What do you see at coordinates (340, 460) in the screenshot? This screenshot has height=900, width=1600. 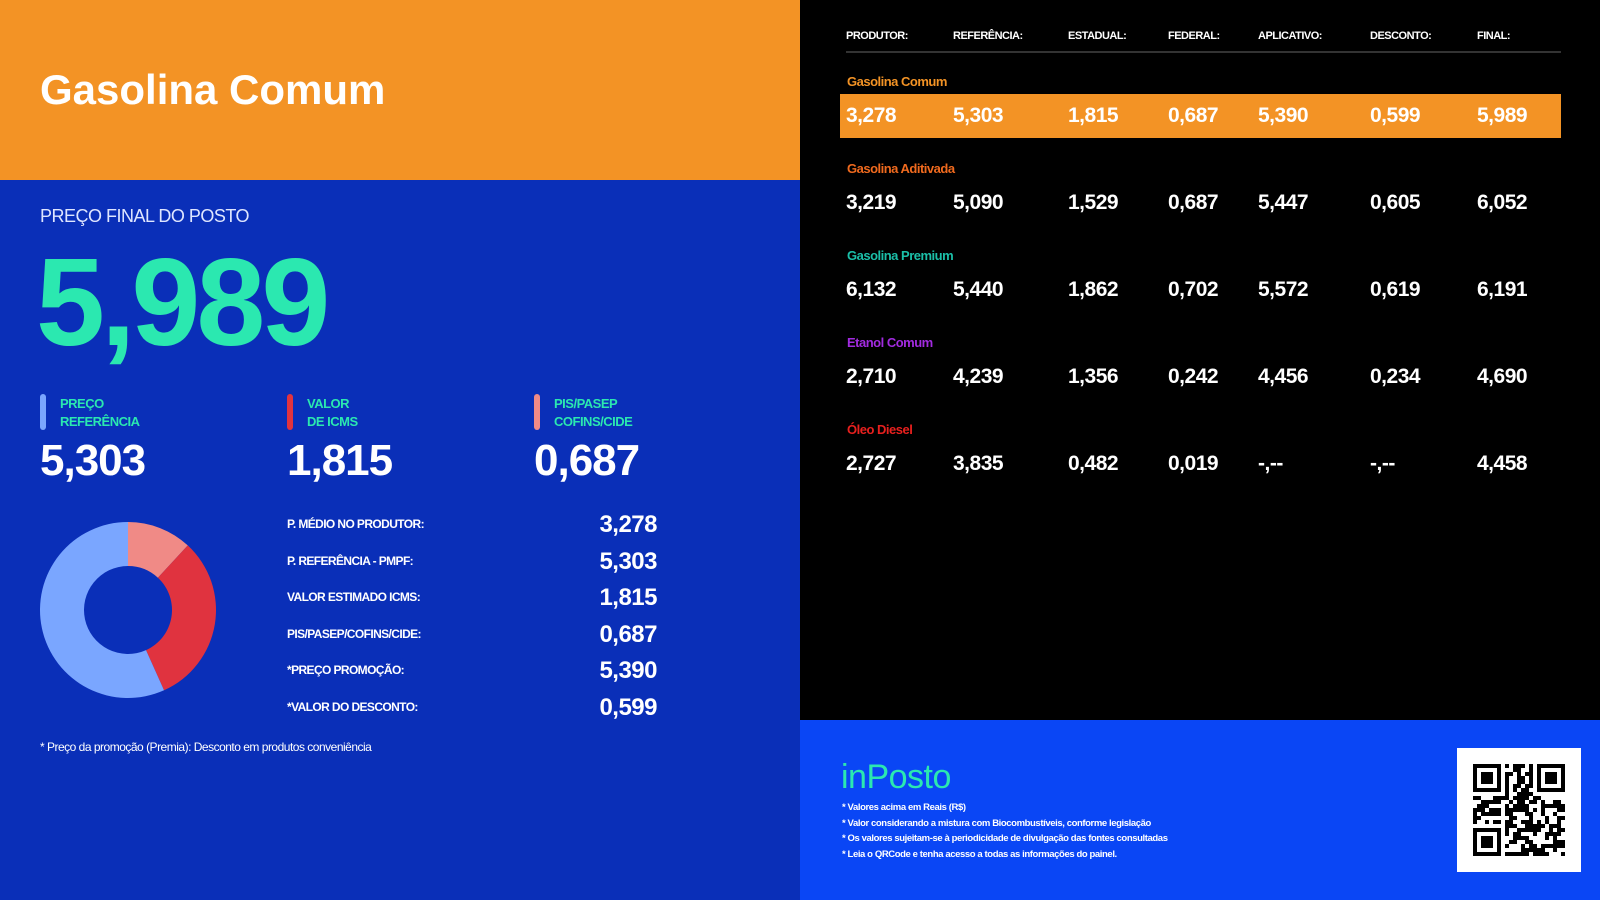 I see `kpi-value: 1,815` at bounding box center [340, 460].